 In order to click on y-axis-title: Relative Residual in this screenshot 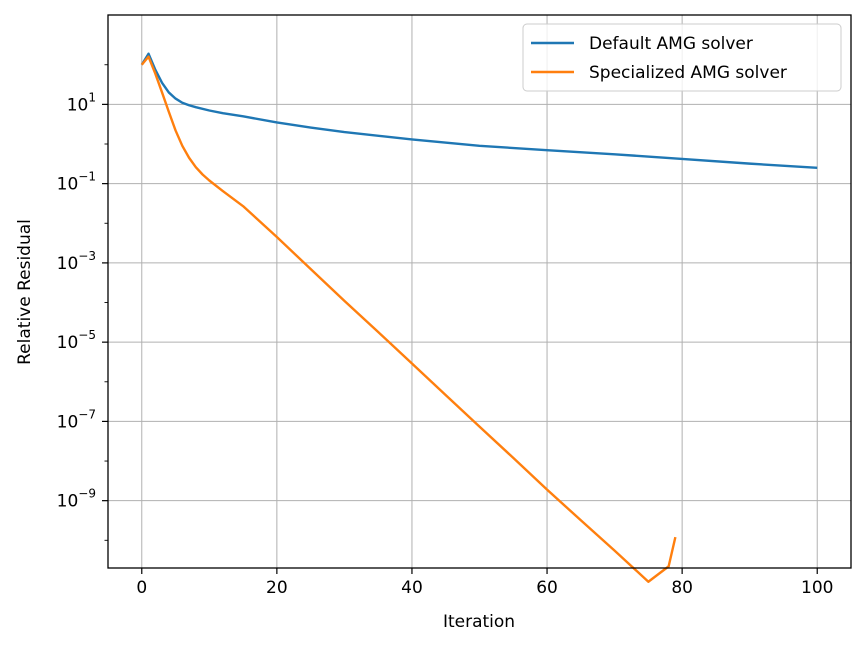, I will do `click(25, 292)`.